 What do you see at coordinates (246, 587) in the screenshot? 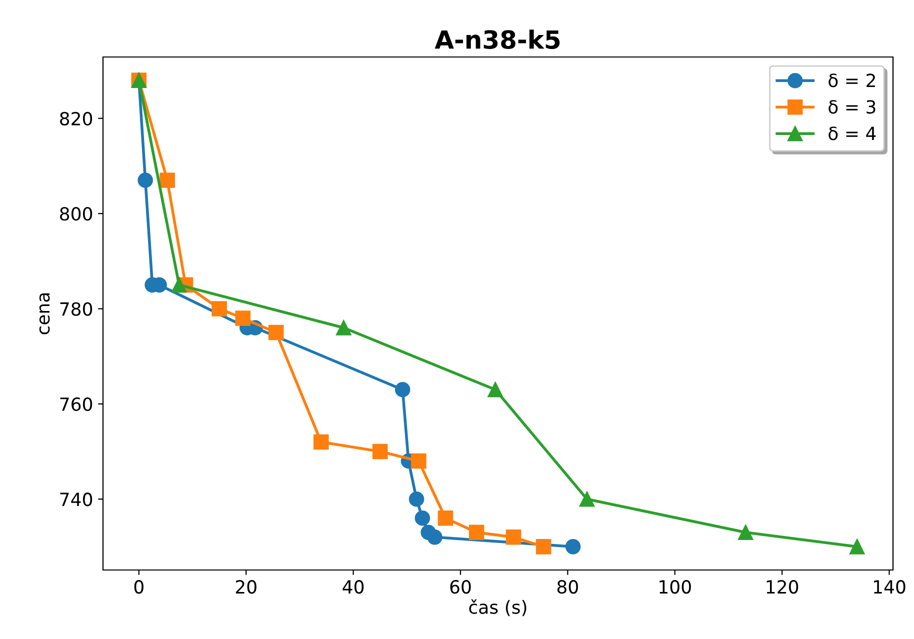
I see `x-tick-label: 20` at bounding box center [246, 587].